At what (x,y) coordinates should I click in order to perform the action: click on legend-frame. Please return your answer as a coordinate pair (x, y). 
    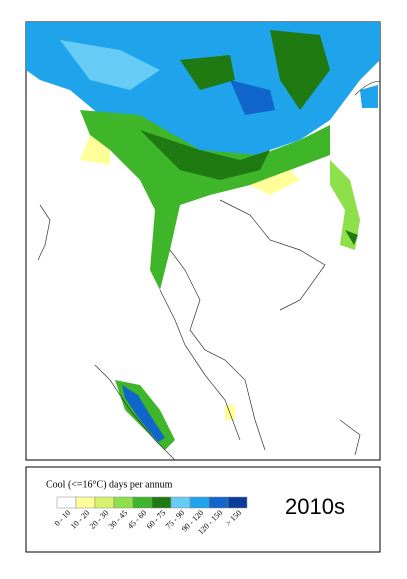
    Looking at the image, I should click on (203, 509).